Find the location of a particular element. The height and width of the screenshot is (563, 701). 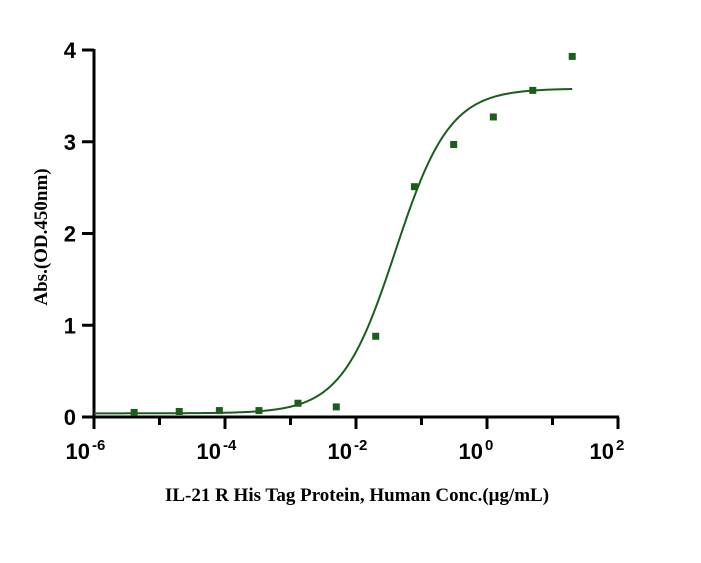

y-axis-title: Abs.(OD.450nm) is located at coordinates (41, 236).